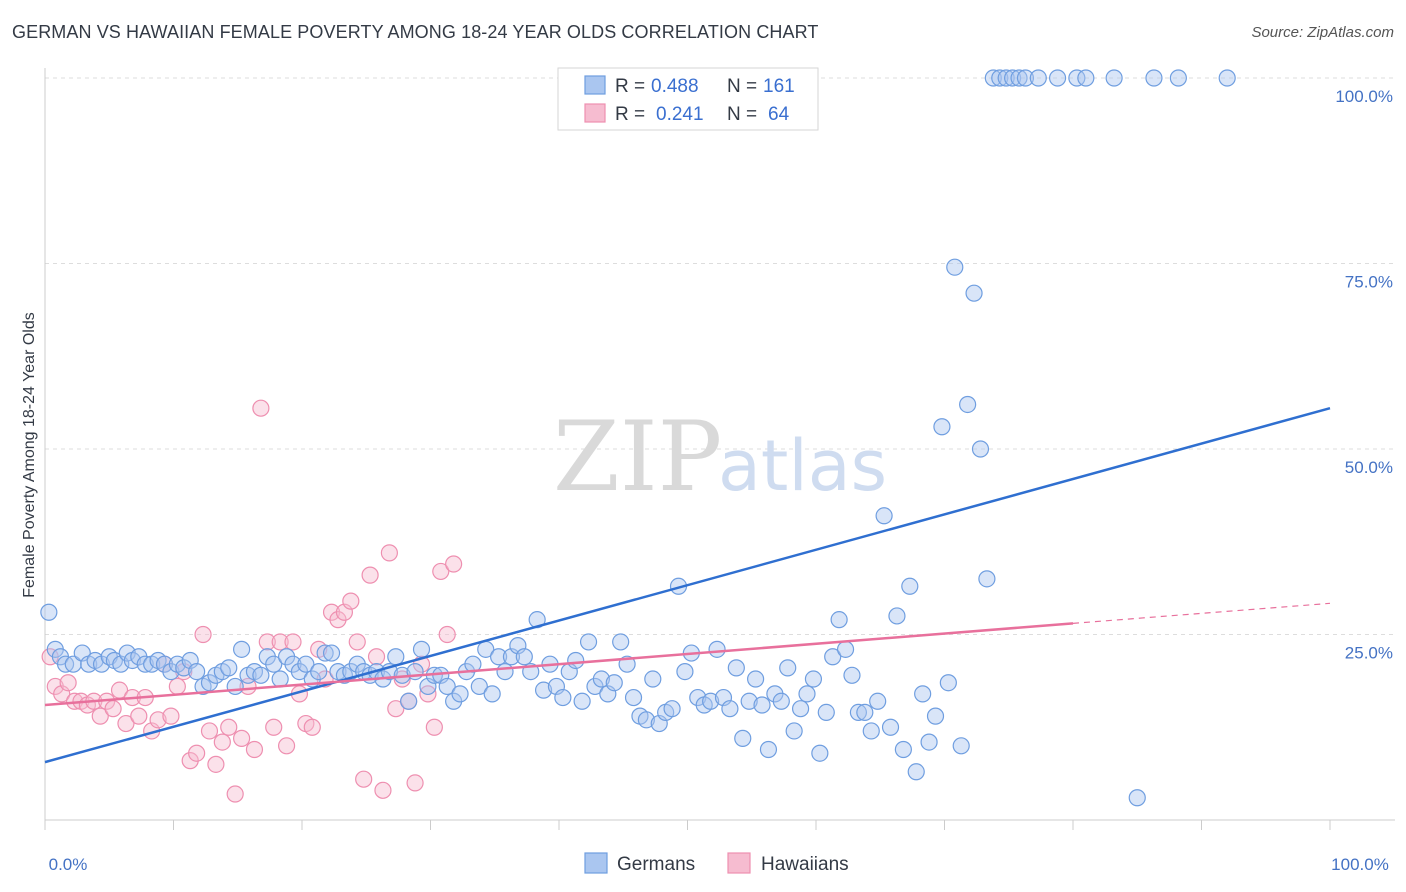 This screenshot has width=1406, height=892. What do you see at coordinates (805, 864) in the screenshot?
I see `bottom-legend-hawaiians: Hawaiians` at bounding box center [805, 864].